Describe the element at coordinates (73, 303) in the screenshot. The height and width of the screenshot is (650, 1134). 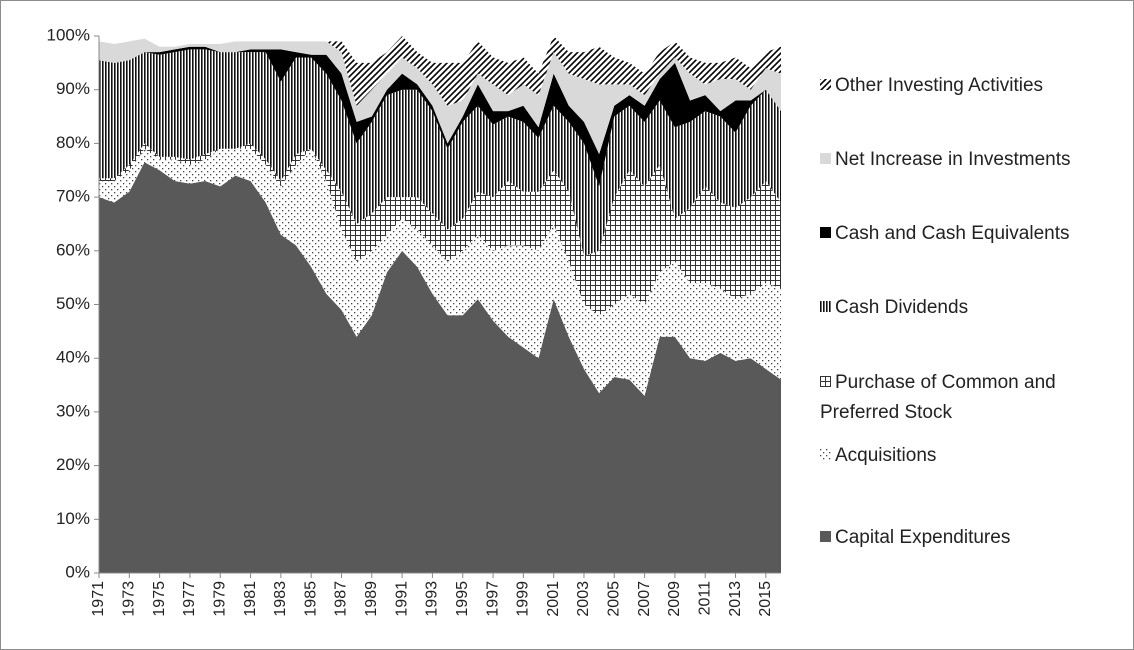
I see `y-tick-label: 50%` at that location.